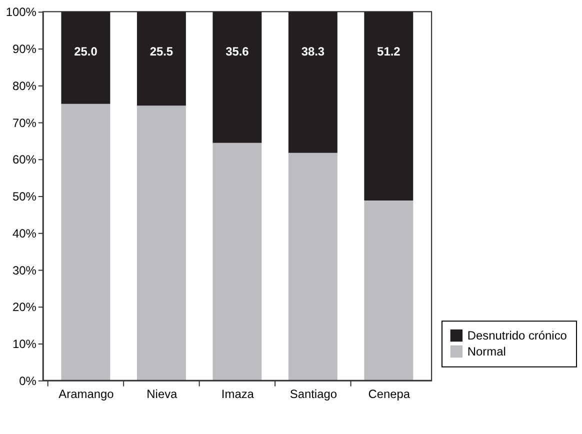 The image size is (582, 434). What do you see at coordinates (237, 393) in the screenshot?
I see `x-tick-label: Imaza` at bounding box center [237, 393].